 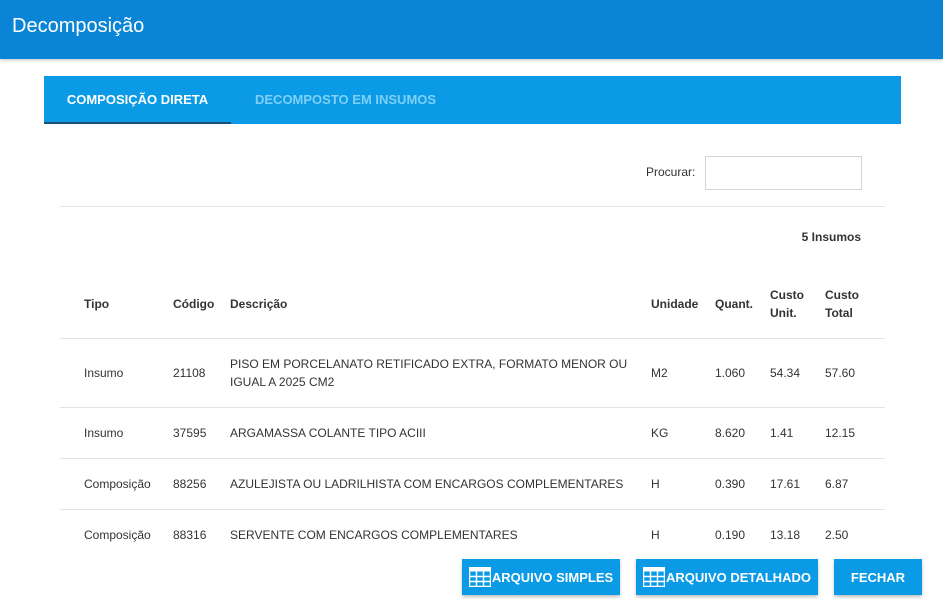 I want to click on arquivo-detalhado-label: ARQUIVO DETALHADO, so click(x=738, y=577).